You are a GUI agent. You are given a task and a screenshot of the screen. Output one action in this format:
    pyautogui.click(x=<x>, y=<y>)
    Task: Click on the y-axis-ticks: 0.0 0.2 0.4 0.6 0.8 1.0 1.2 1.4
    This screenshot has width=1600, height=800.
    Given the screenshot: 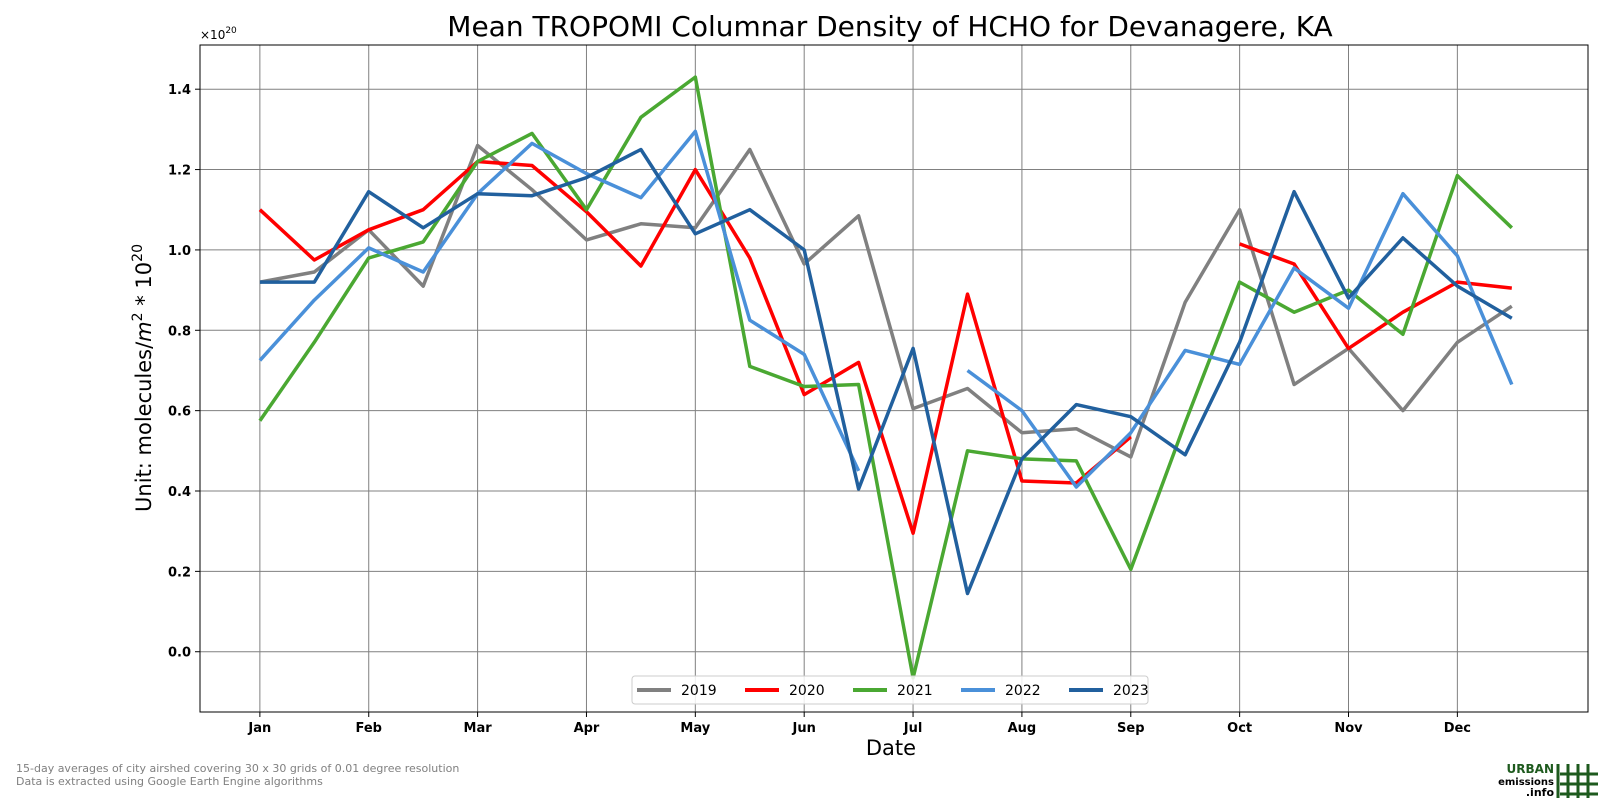 What is the action you would take?
    pyautogui.click(x=184, y=372)
    